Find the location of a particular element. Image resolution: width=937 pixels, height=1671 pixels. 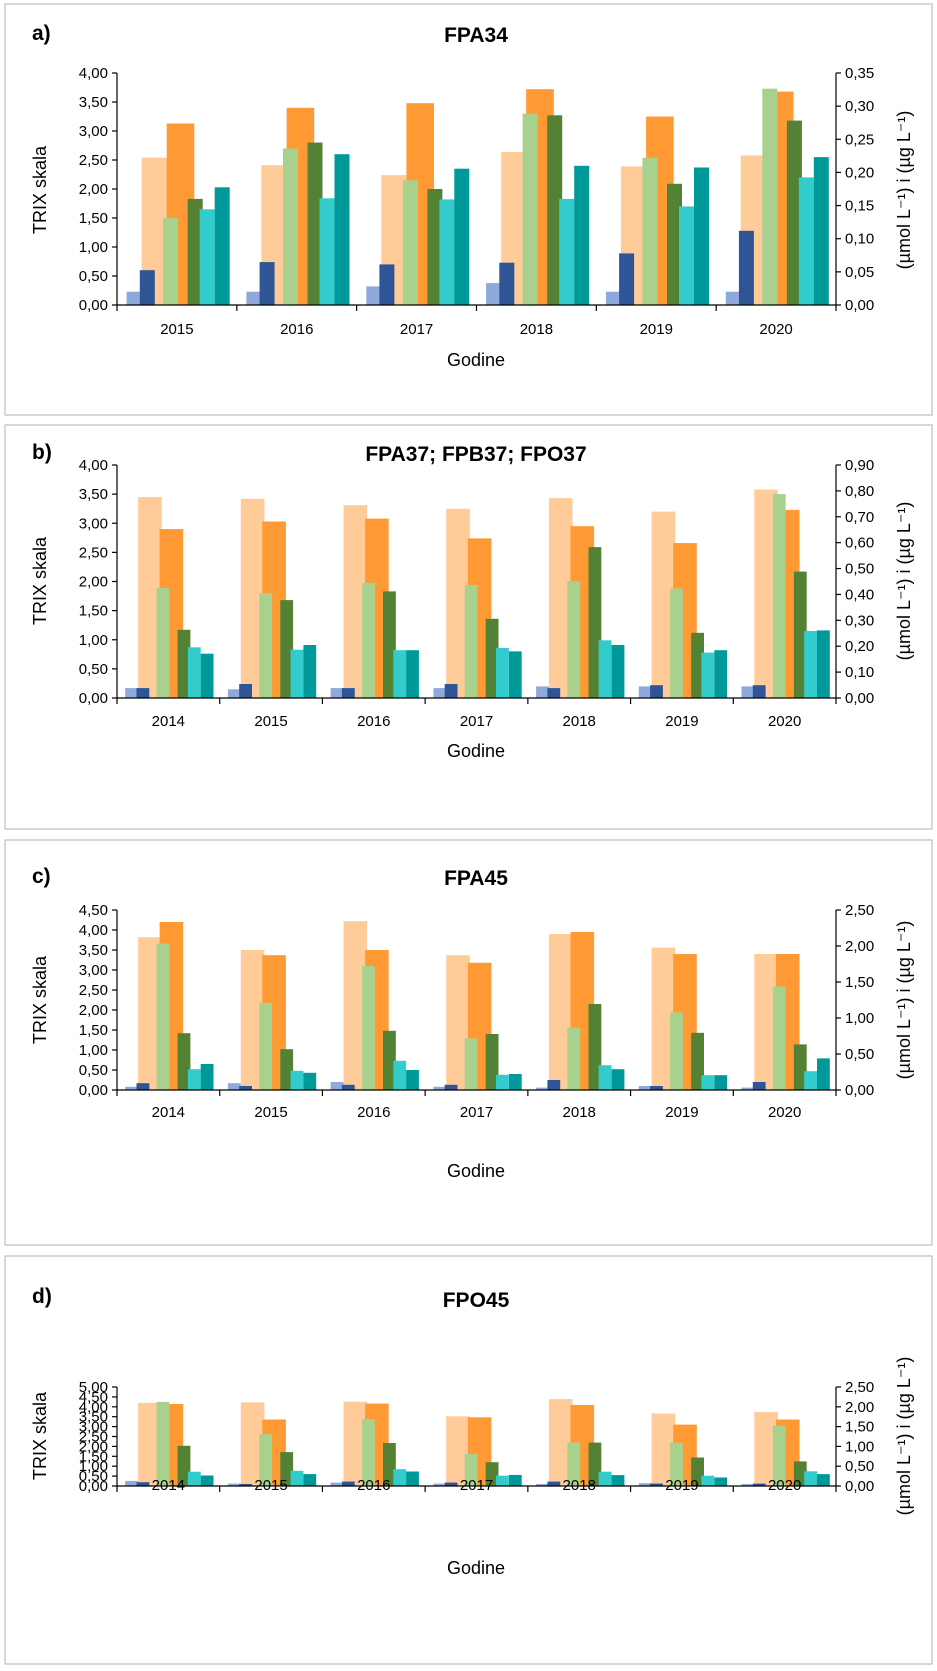

y-tick-label-left: 2,50 is located at coordinates (93, 160).